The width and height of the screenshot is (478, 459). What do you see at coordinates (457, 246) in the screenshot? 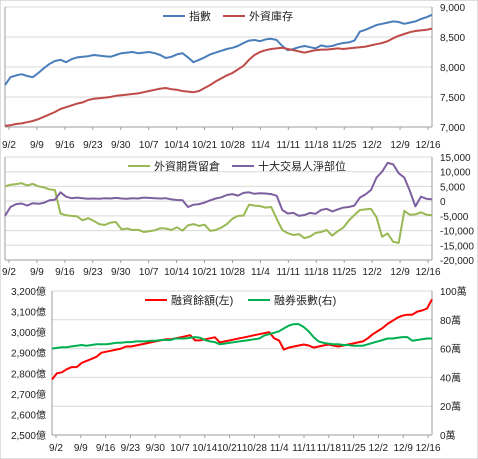
I see `y-right-tick-label: -15,000` at bounding box center [457, 246].